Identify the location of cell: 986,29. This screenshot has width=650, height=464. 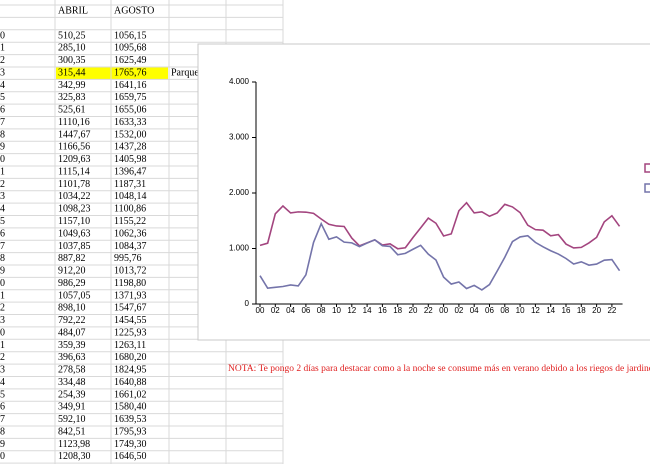
(72, 283).